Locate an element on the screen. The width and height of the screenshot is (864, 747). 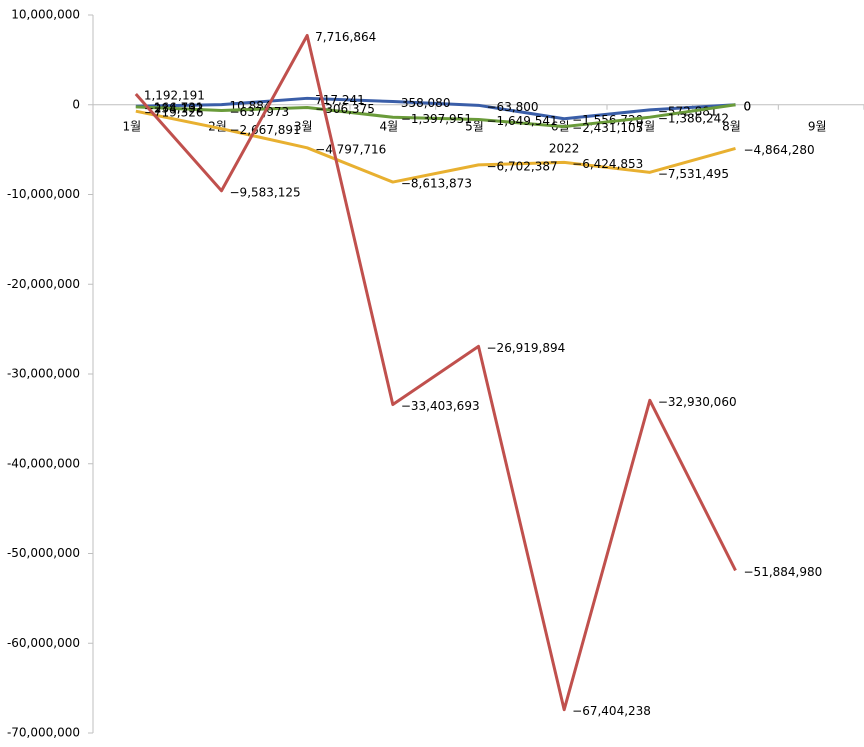
data-label: −7,531,495 is located at coordinates (693, 174).